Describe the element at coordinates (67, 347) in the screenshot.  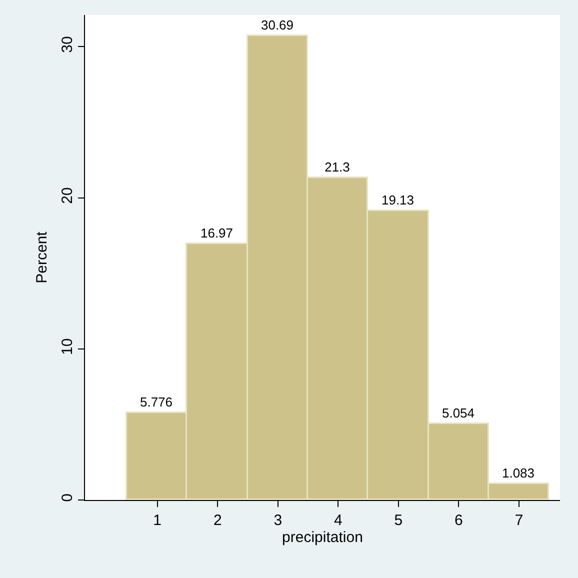
I see `y-tick-label: 10` at that location.